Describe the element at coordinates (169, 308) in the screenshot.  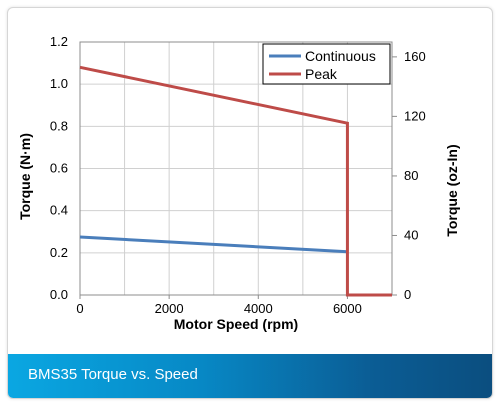
I see `x-tick-label: 2000` at that location.